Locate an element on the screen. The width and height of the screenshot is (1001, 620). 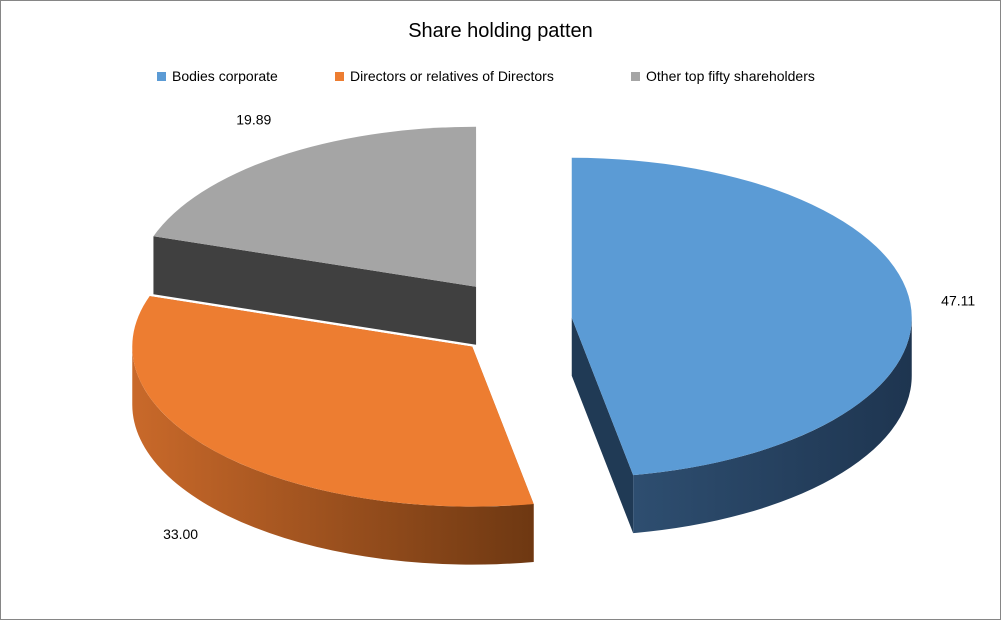
legend-label: Directors or relatives of Directors is located at coordinates (452, 76).